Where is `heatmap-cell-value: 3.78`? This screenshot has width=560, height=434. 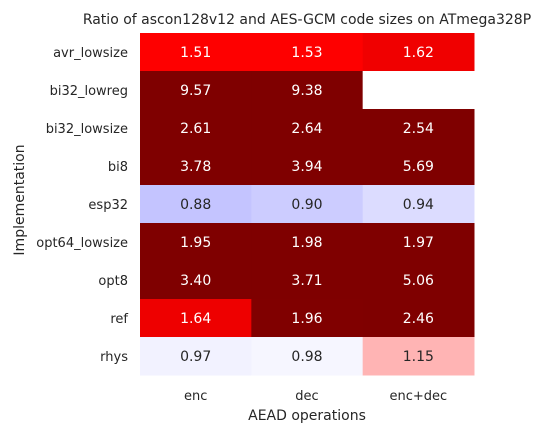
heatmap-cell-value: 3.78 is located at coordinates (195, 167).